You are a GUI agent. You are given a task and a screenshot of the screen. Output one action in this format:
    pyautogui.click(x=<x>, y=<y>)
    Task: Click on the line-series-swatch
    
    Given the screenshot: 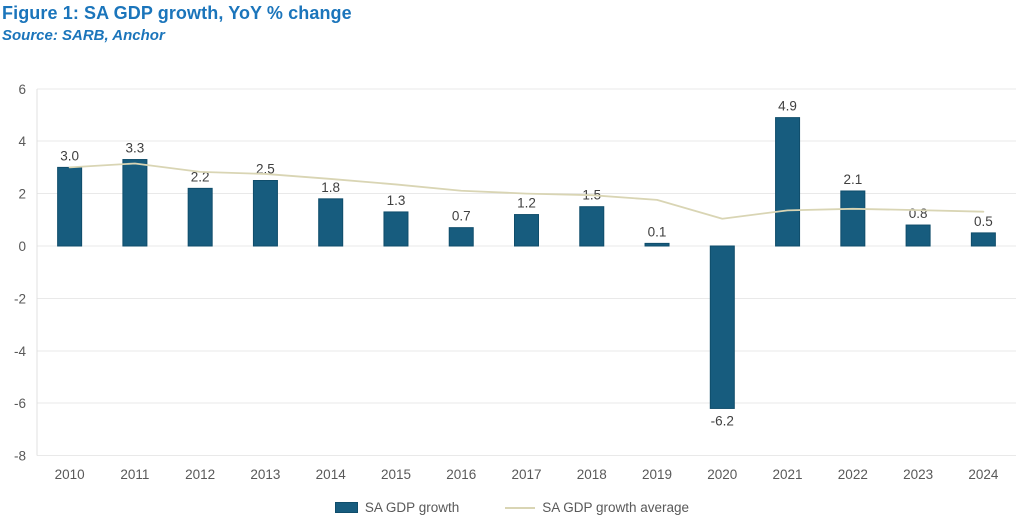 What is the action you would take?
    pyautogui.click(x=520, y=507)
    